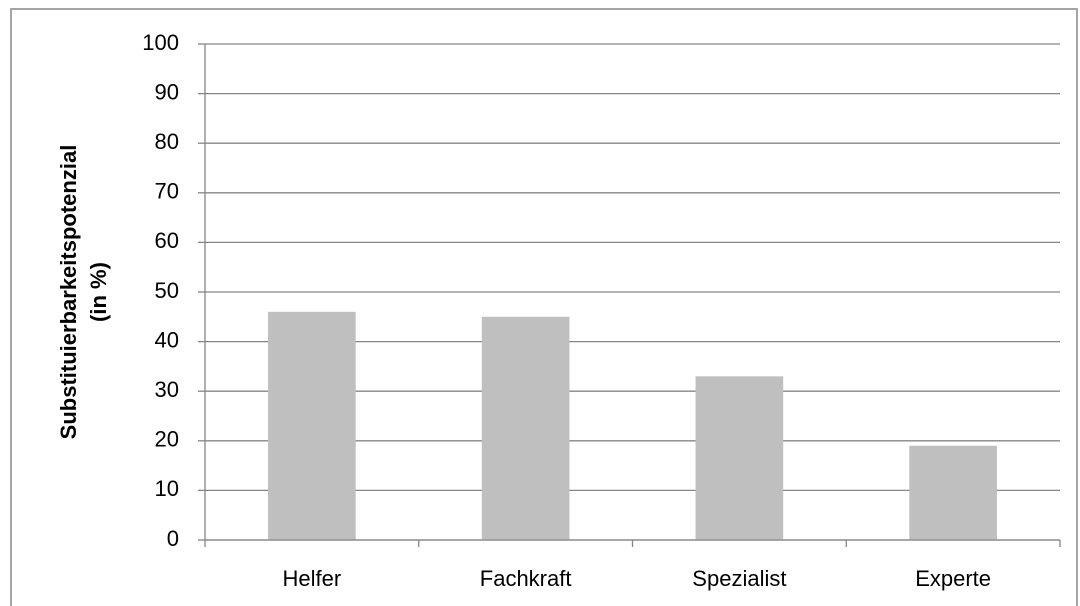  Describe the element at coordinates (953, 578) in the screenshot. I see `x-tick-label: Experte` at that location.